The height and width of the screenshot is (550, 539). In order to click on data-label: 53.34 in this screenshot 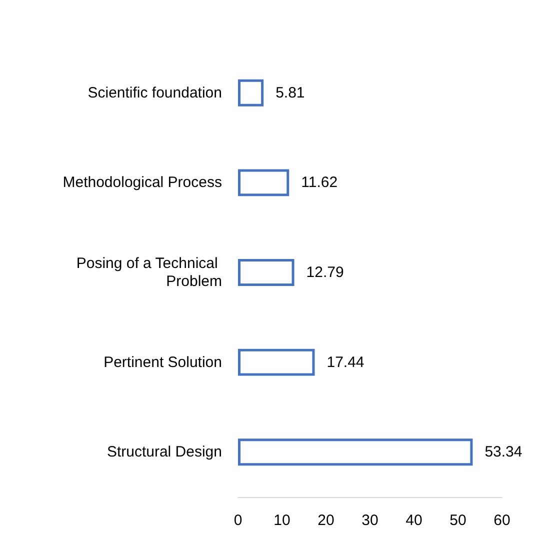, I will do `click(503, 452)`.